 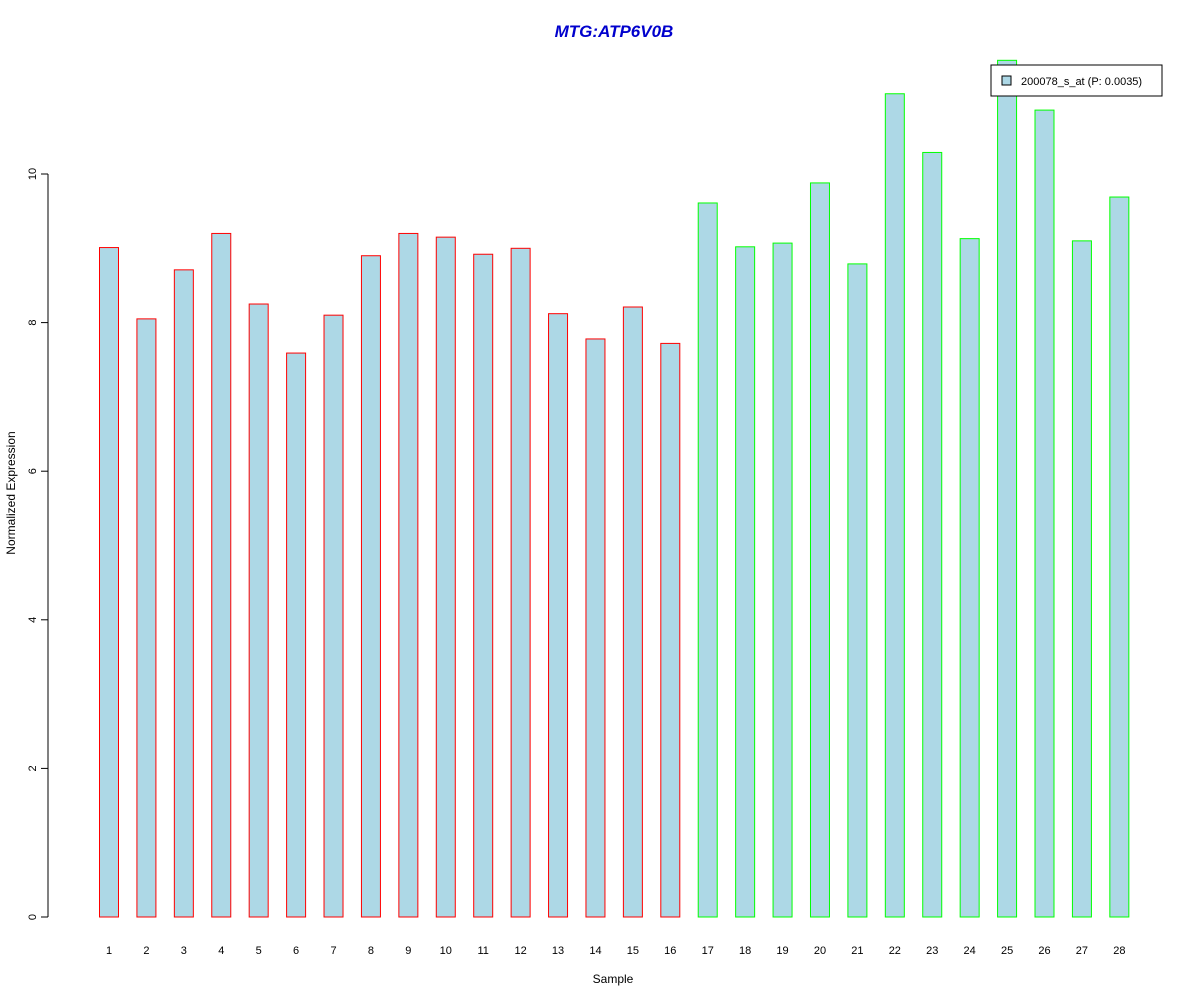 I want to click on chart-title: MTG:ATP6V0B, so click(x=614, y=31).